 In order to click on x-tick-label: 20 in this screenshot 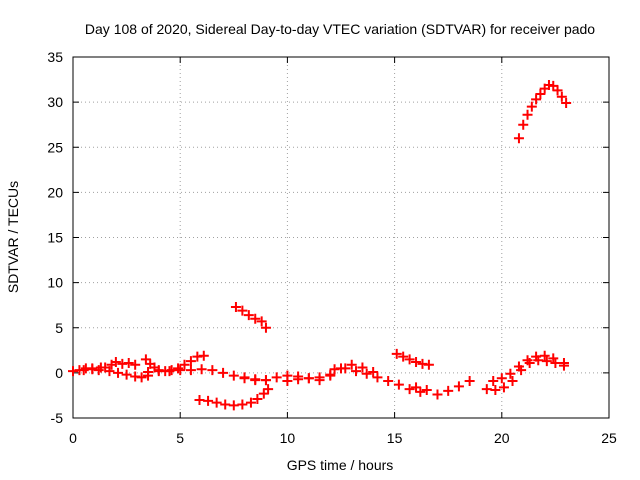, I will do `click(502, 438)`.